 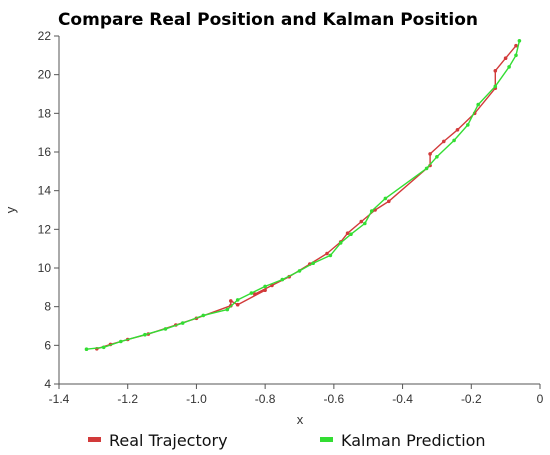 What do you see at coordinates (127, 399) in the screenshot?
I see `x-tick-label: -1.2` at bounding box center [127, 399].